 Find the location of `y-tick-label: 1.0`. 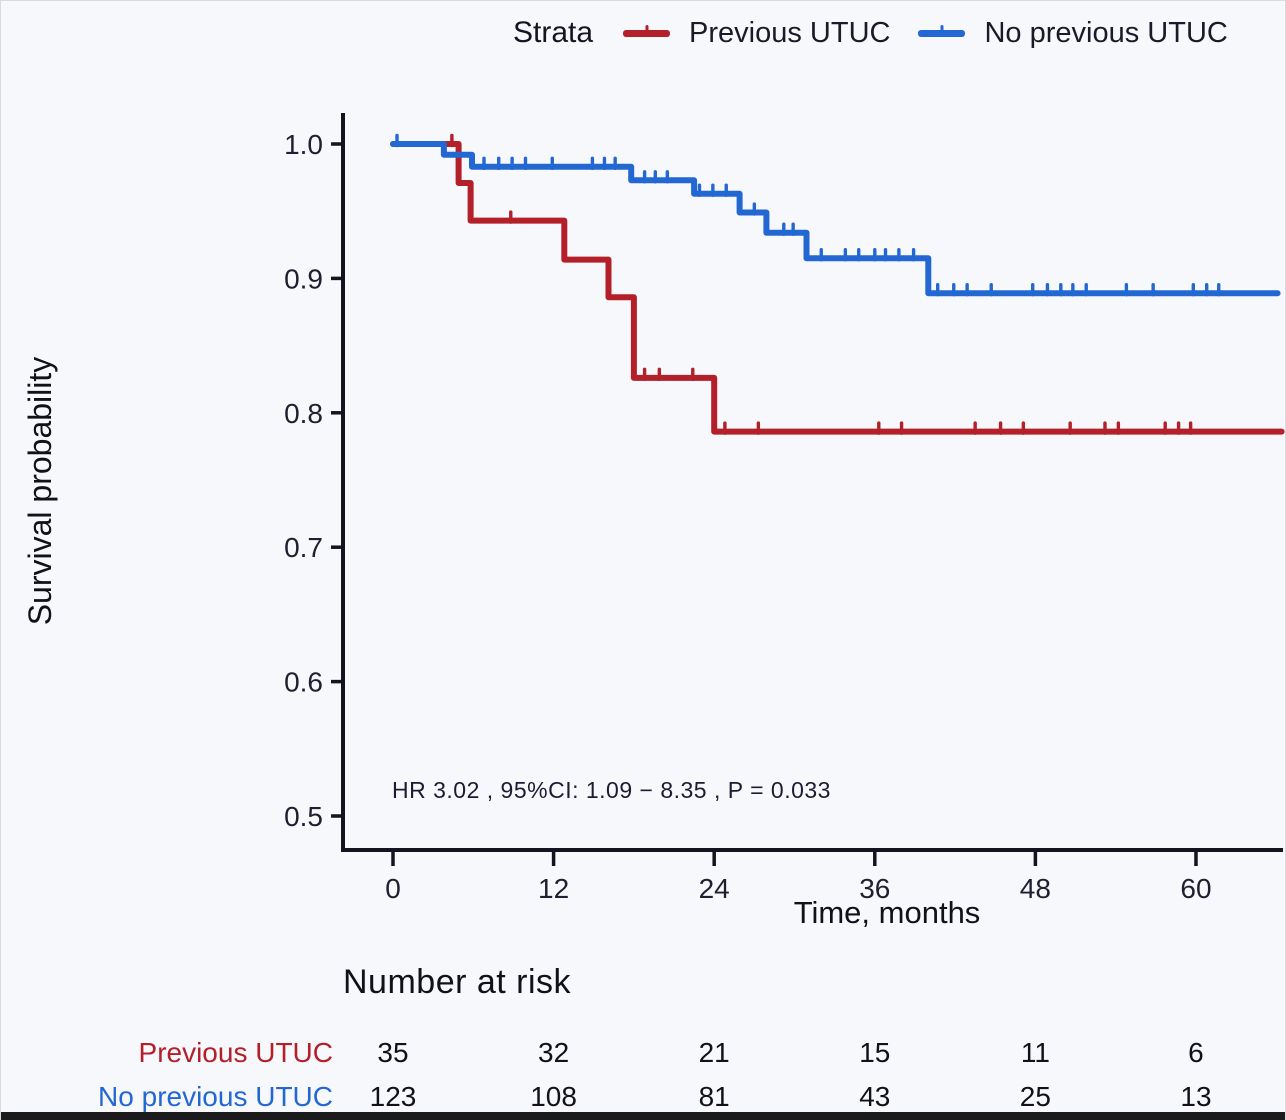

y-tick-label: 1.0 is located at coordinates (303, 144).